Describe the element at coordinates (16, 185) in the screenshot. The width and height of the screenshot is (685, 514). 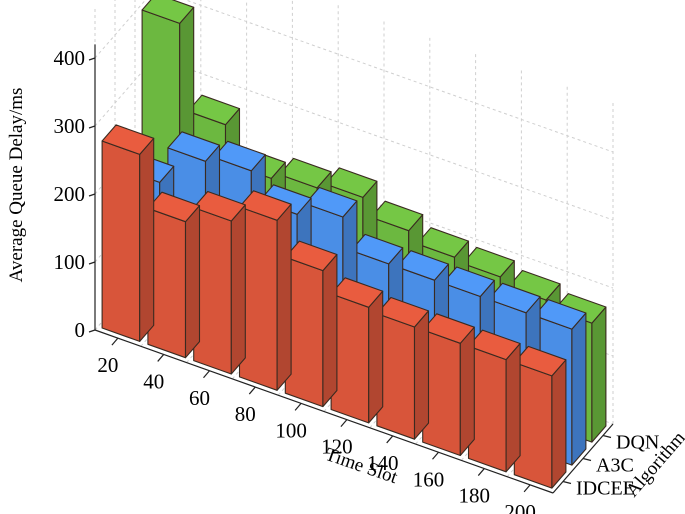
I see `z-axis-title: Average Queue Delay/ms` at that location.